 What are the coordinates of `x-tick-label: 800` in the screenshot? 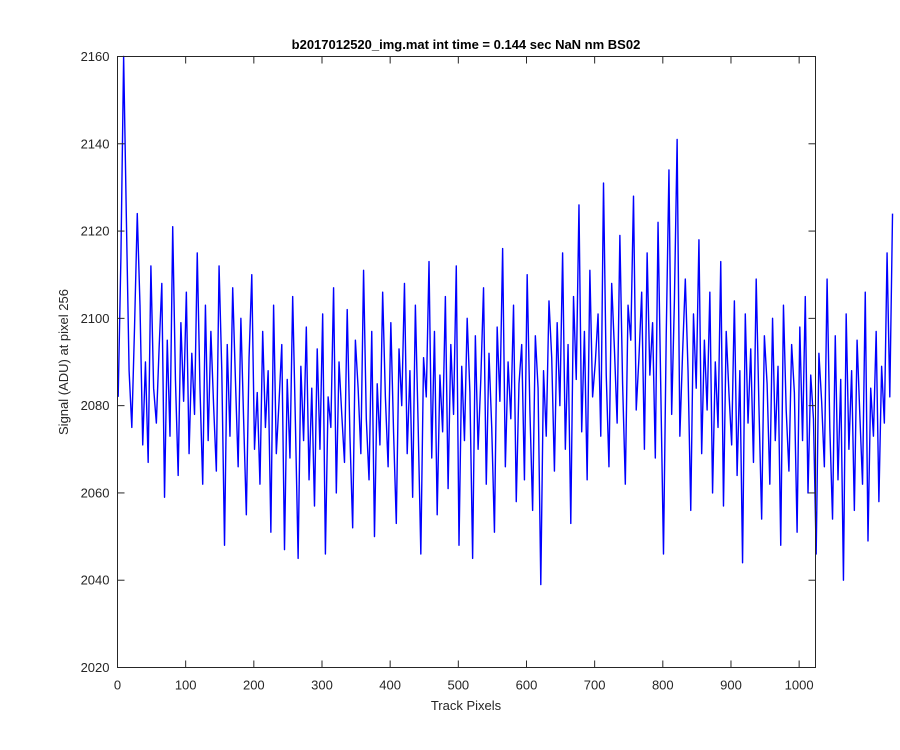 It's located at (663, 685).